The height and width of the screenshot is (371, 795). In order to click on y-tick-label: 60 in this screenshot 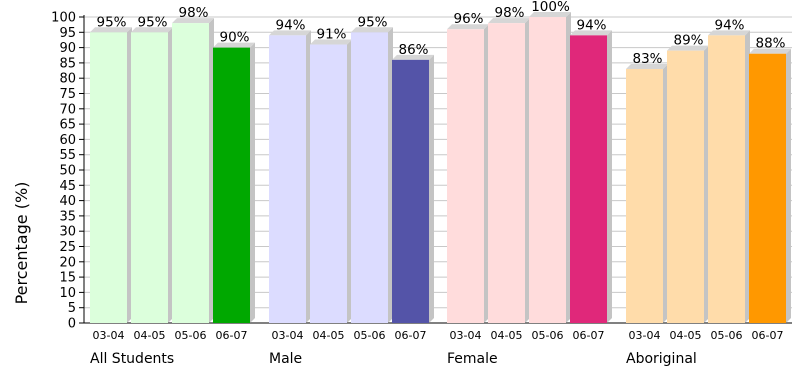, I will do `click(67, 140)`.